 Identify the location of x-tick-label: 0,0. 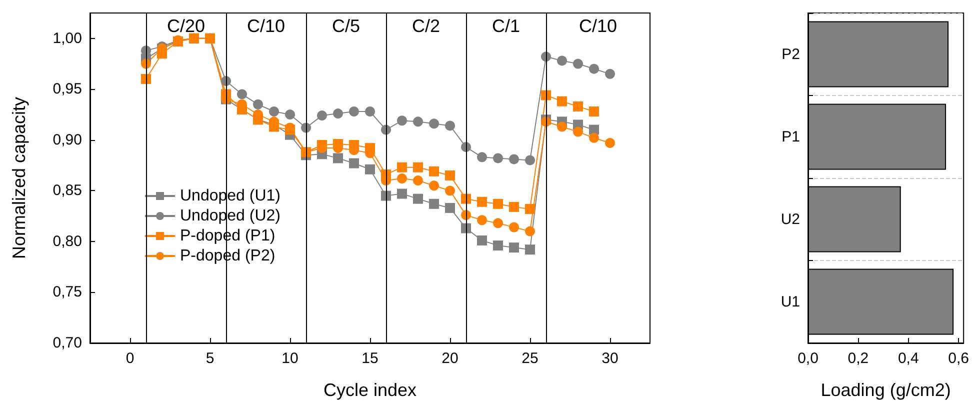
(808, 358).